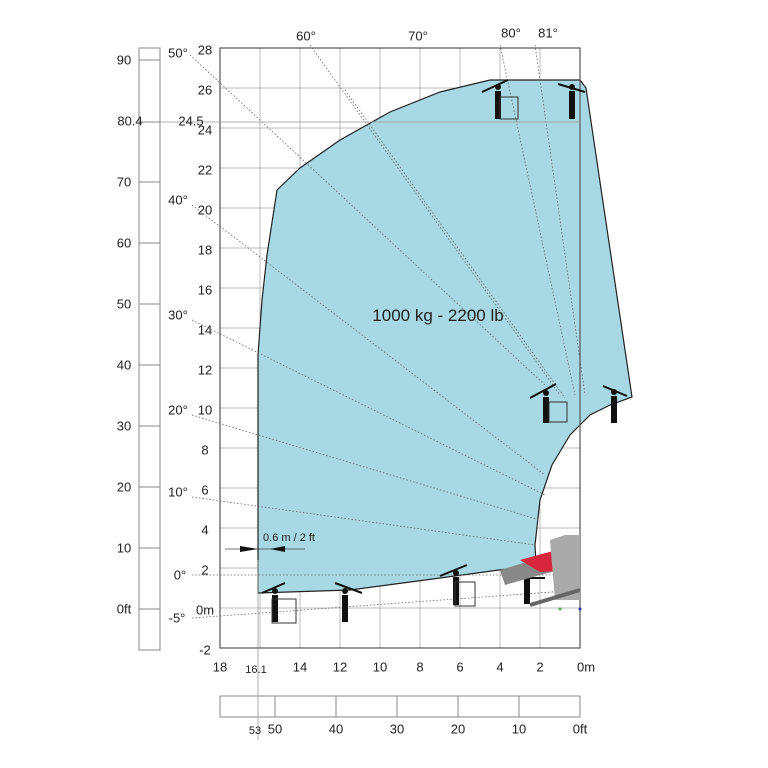  What do you see at coordinates (178, 492) in the screenshot?
I see `angle-label: 10°` at bounding box center [178, 492].